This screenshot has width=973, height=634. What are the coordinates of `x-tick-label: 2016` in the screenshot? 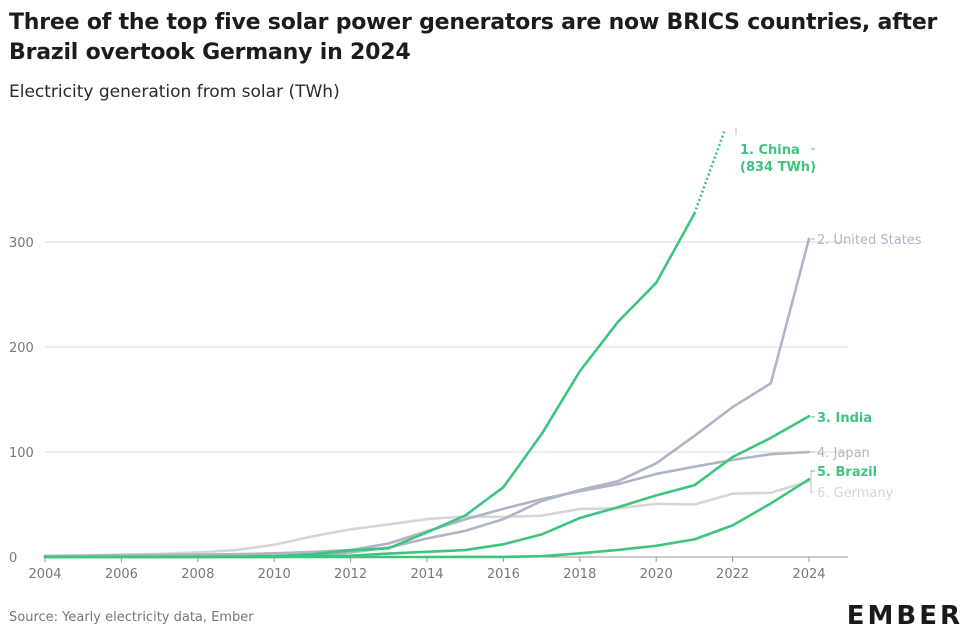 It's located at (503, 574).